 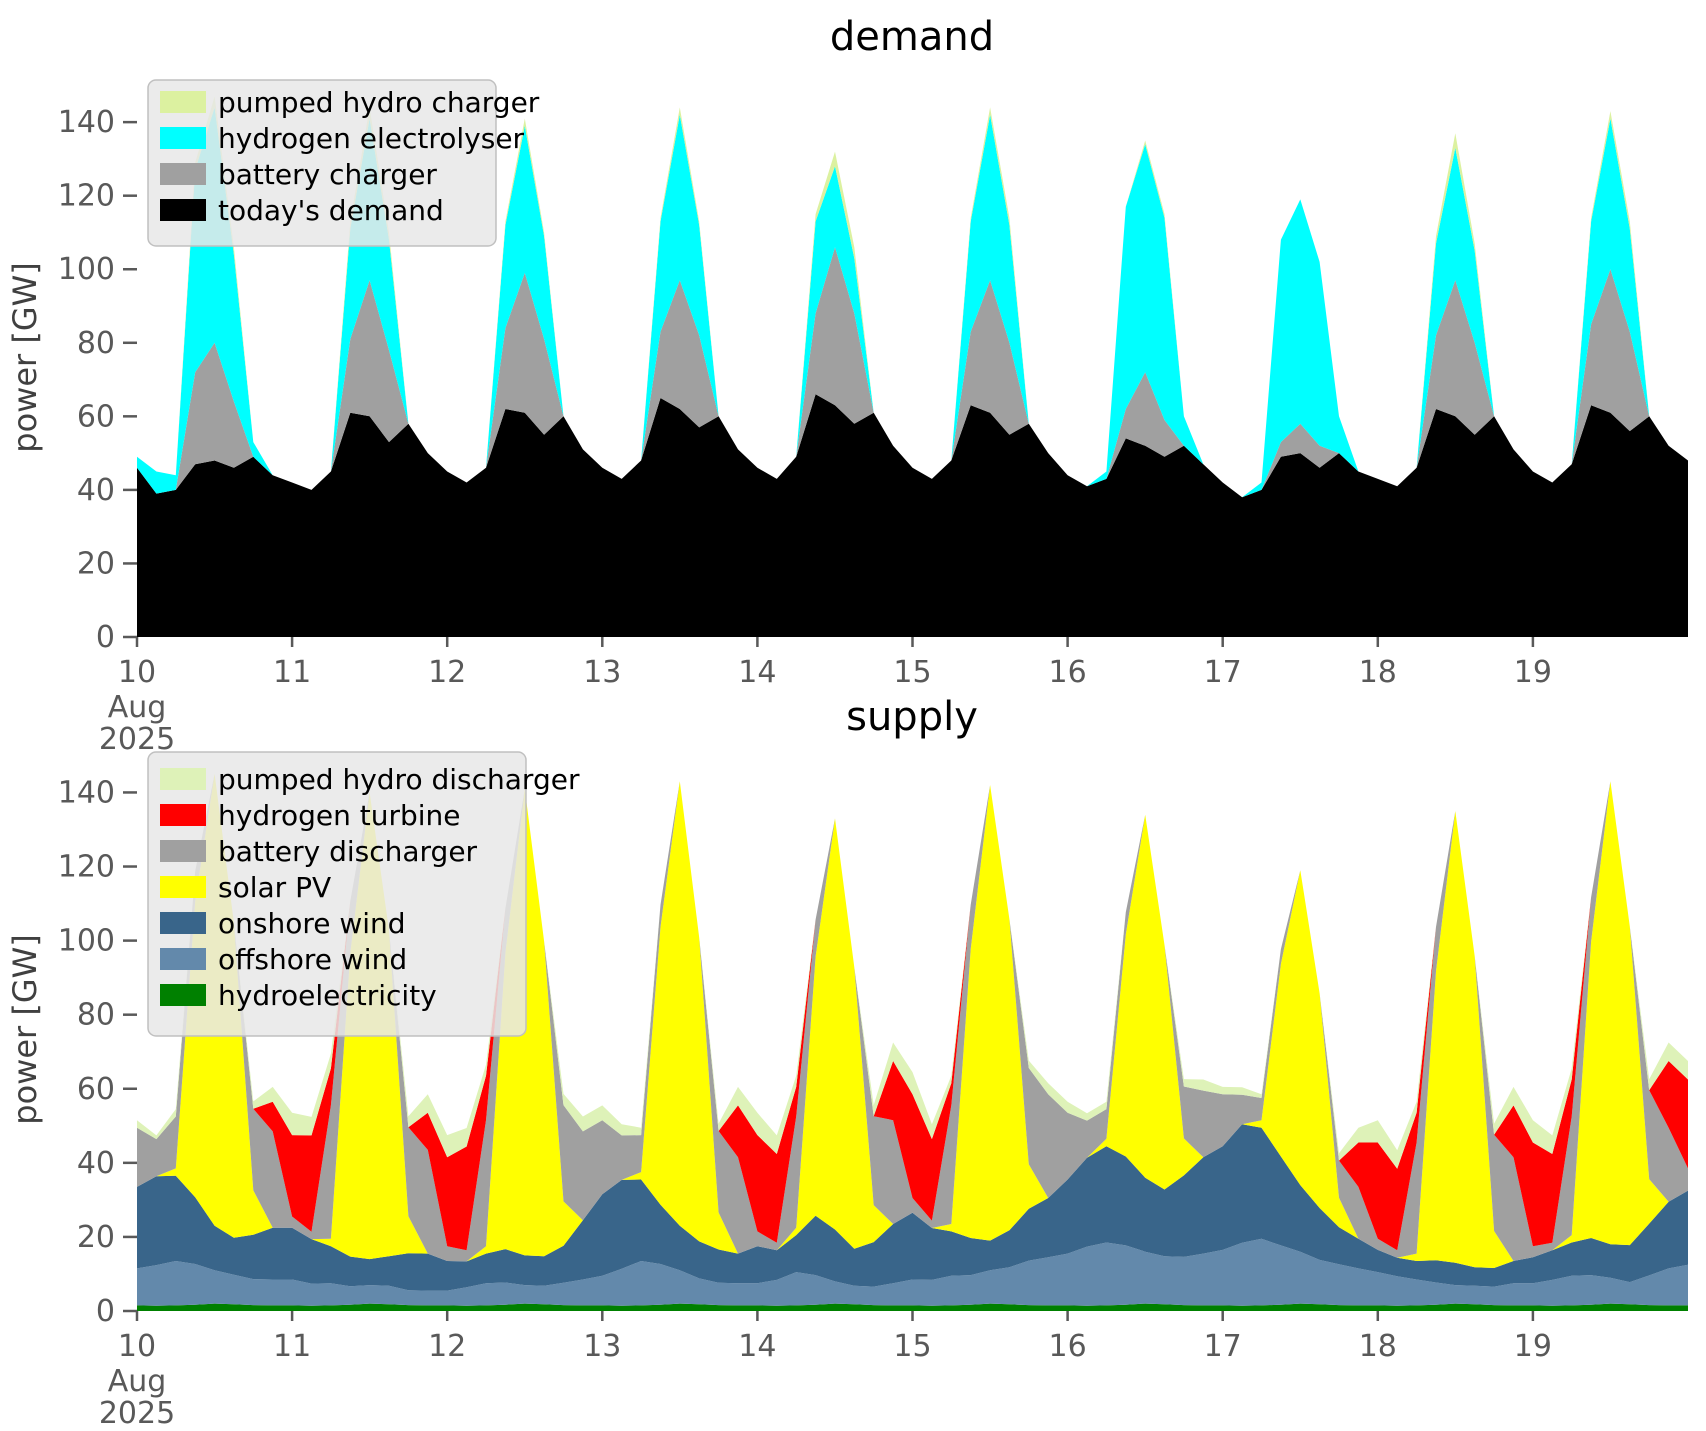 I want to click on demand-title: demand, so click(x=912, y=37).